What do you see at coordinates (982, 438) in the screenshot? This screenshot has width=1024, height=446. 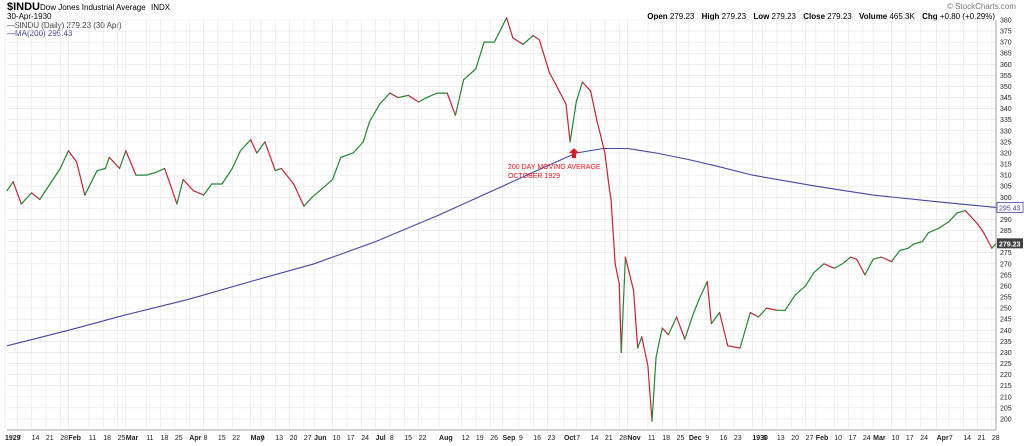 I see `x-tick-label: 21` at bounding box center [982, 438].